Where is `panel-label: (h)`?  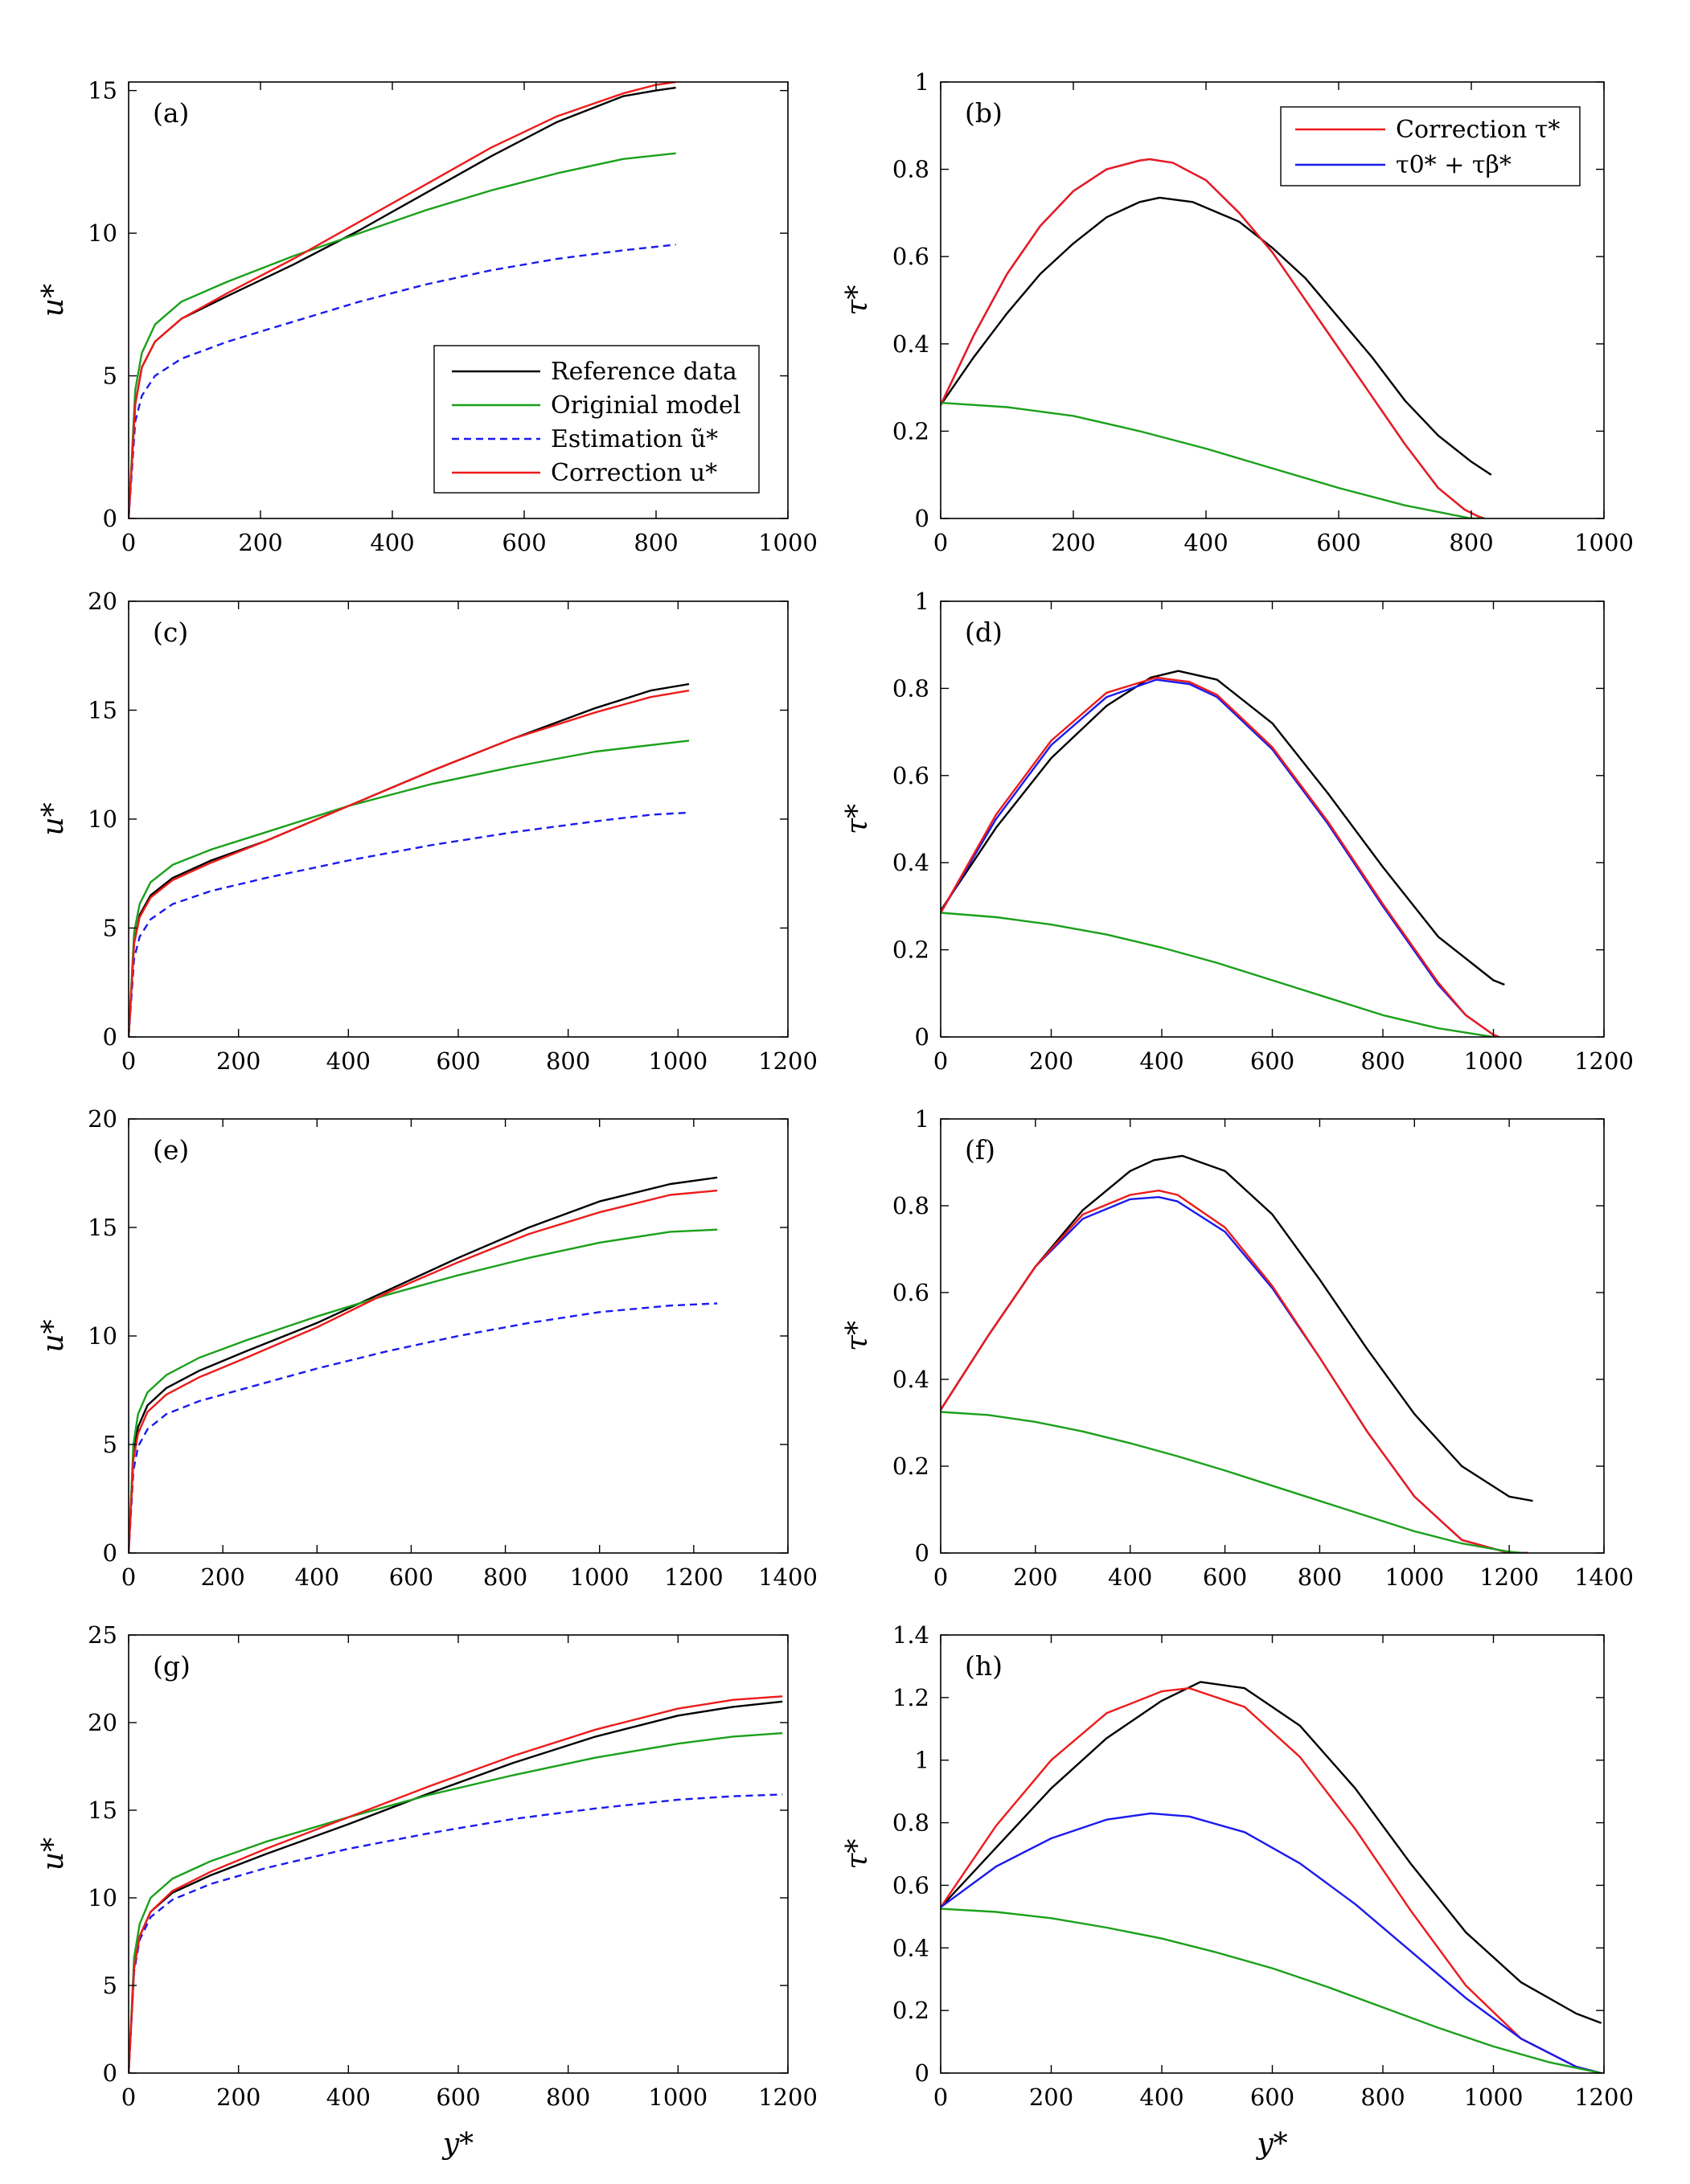
panel-label: (h) is located at coordinates (984, 1666).